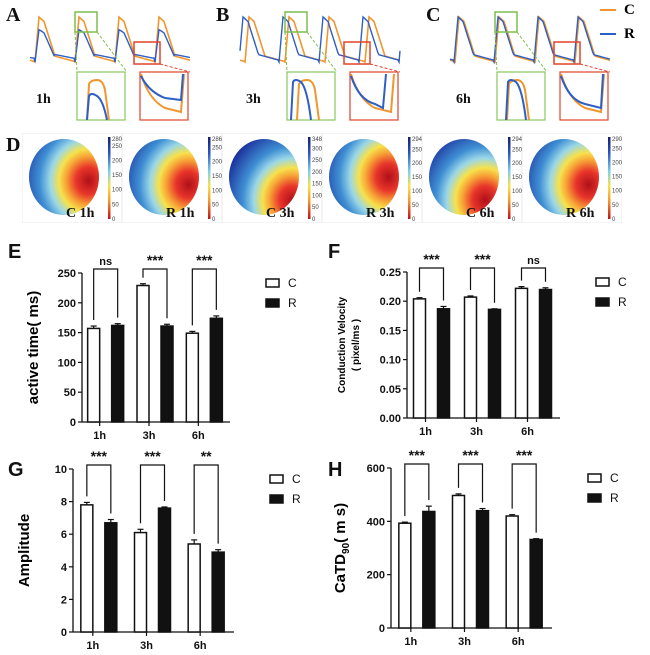  What do you see at coordinates (272, 178) in the screenshot?
I see `activation-map: 348 300 250 200 150 100 50 0` at bounding box center [272, 178].